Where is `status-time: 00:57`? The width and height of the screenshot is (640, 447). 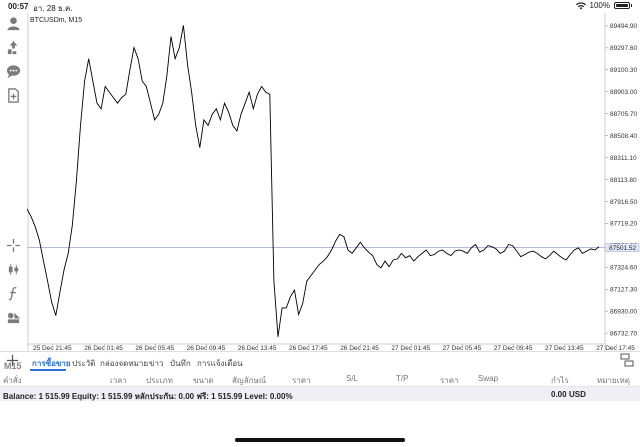 status-time: 00:57 is located at coordinates (18, 6).